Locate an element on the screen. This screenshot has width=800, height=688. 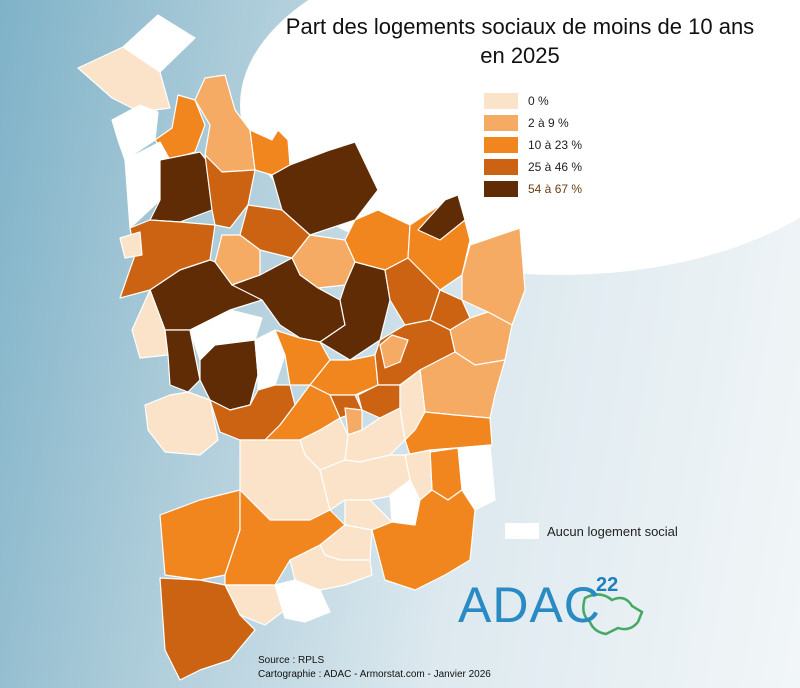
legend-label: 54 à 67 % is located at coordinates (555, 189).